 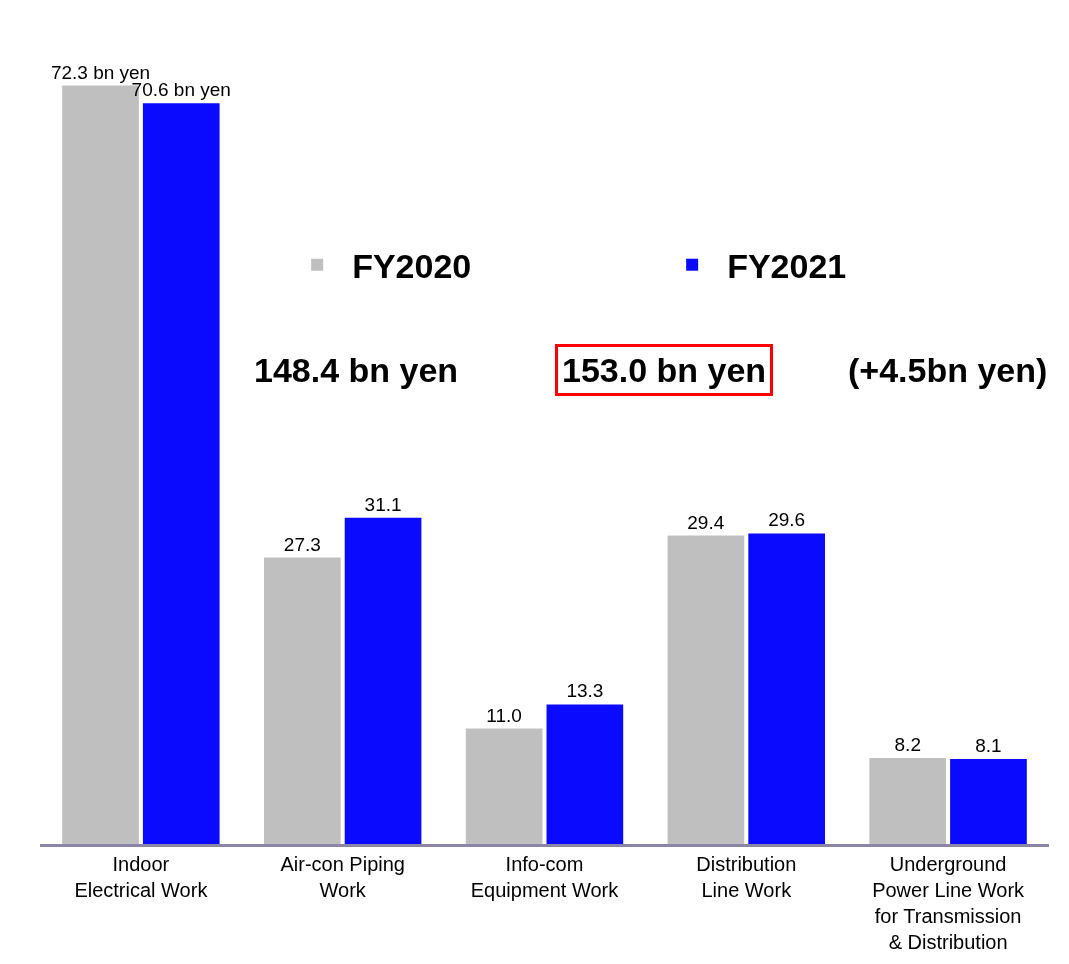 I want to click on data-label: 31.1, so click(x=383, y=504).